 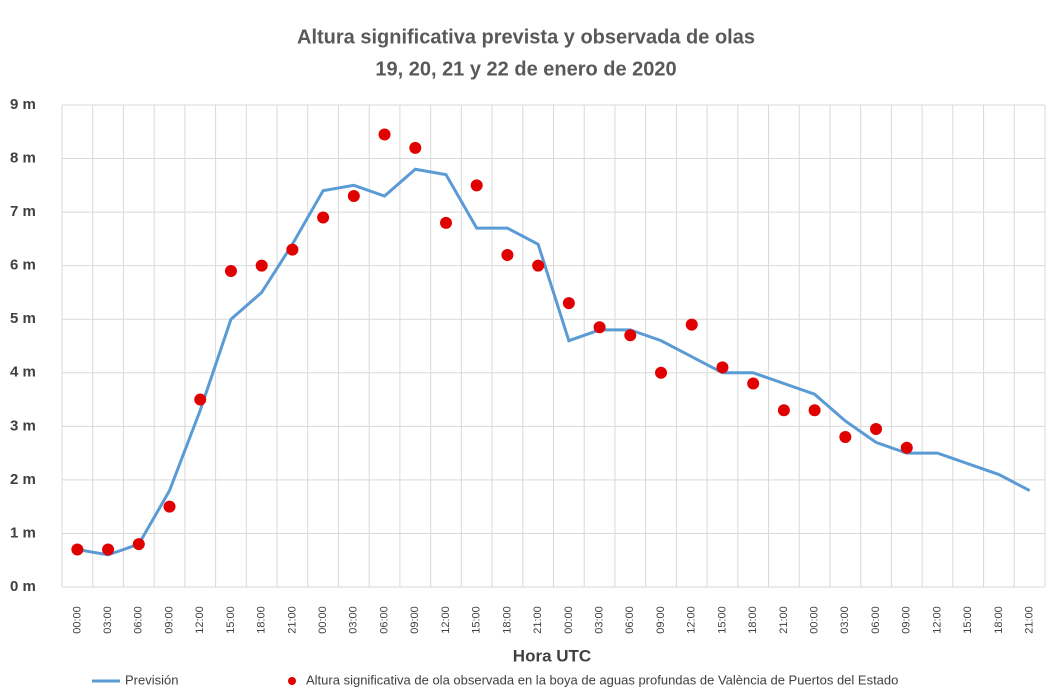 I want to click on legend-label: Previsión, so click(x=151, y=679).